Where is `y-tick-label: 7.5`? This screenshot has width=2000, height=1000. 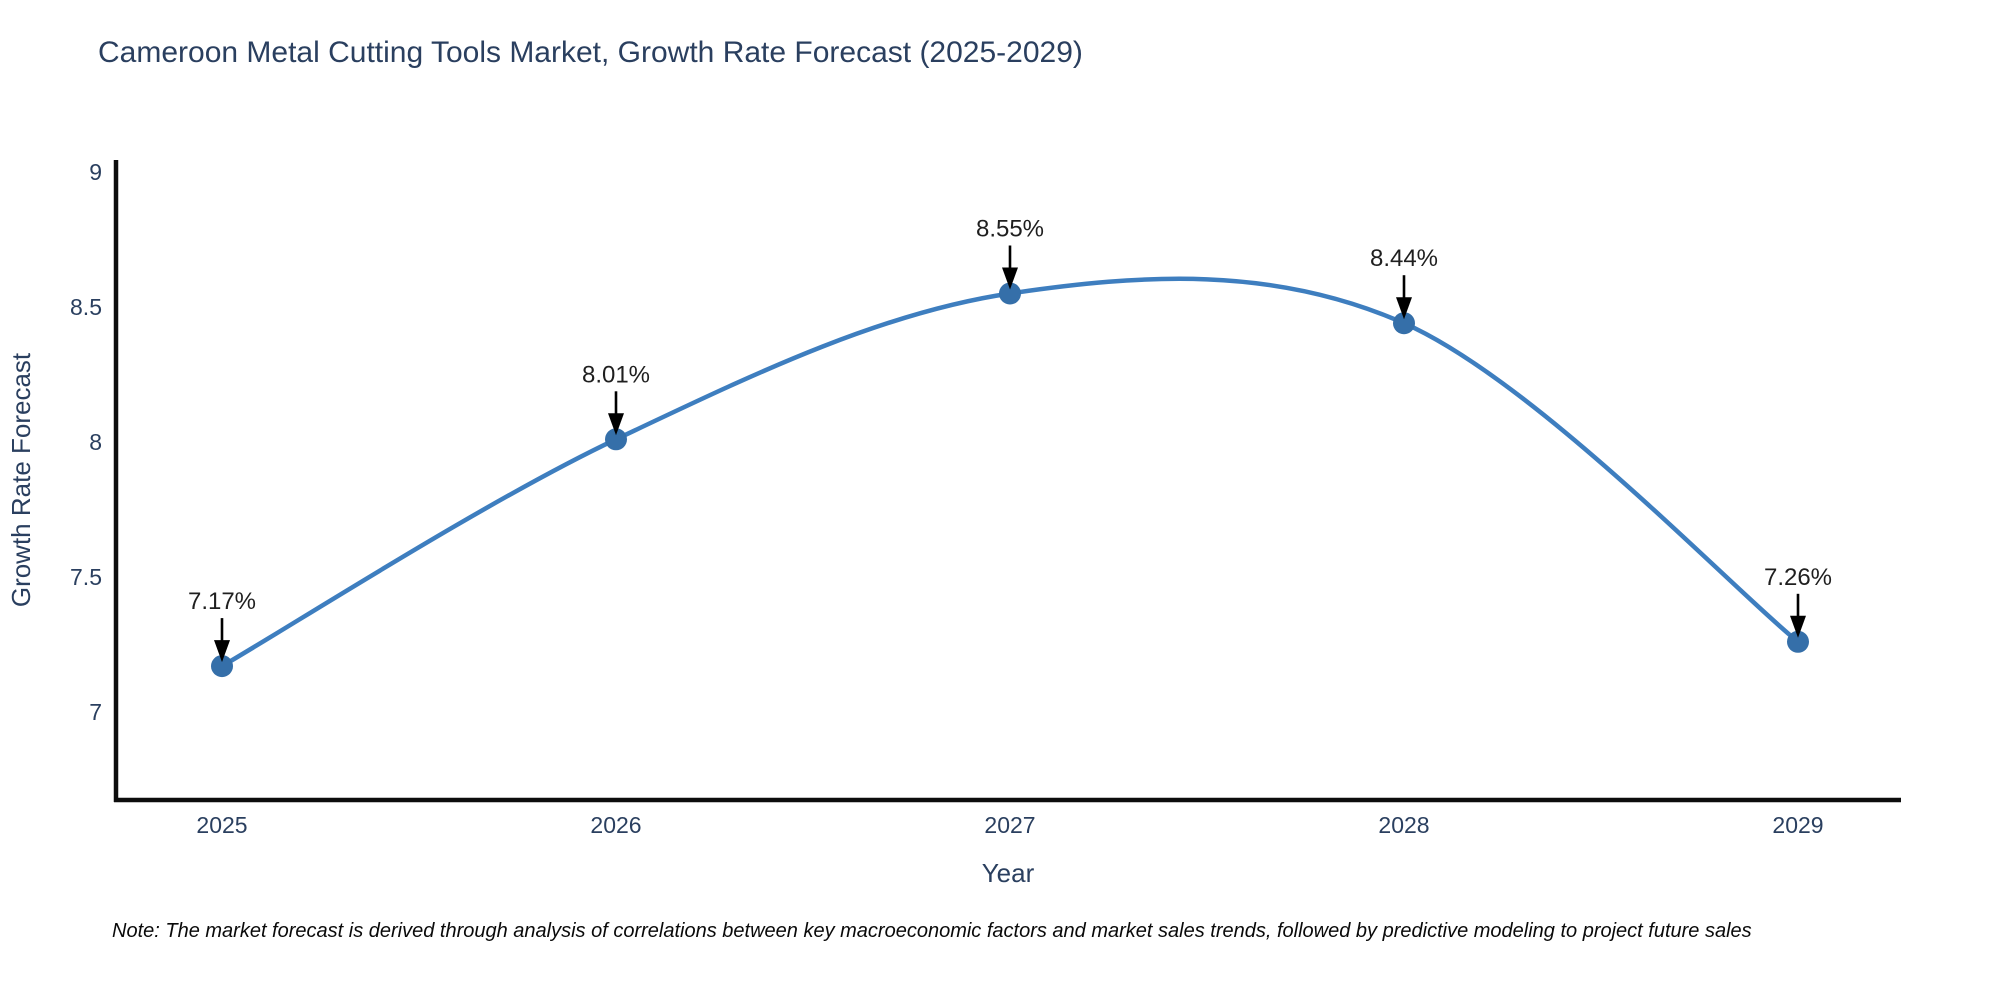 y-tick-label: 7.5 is located at coordinates (86, 577).